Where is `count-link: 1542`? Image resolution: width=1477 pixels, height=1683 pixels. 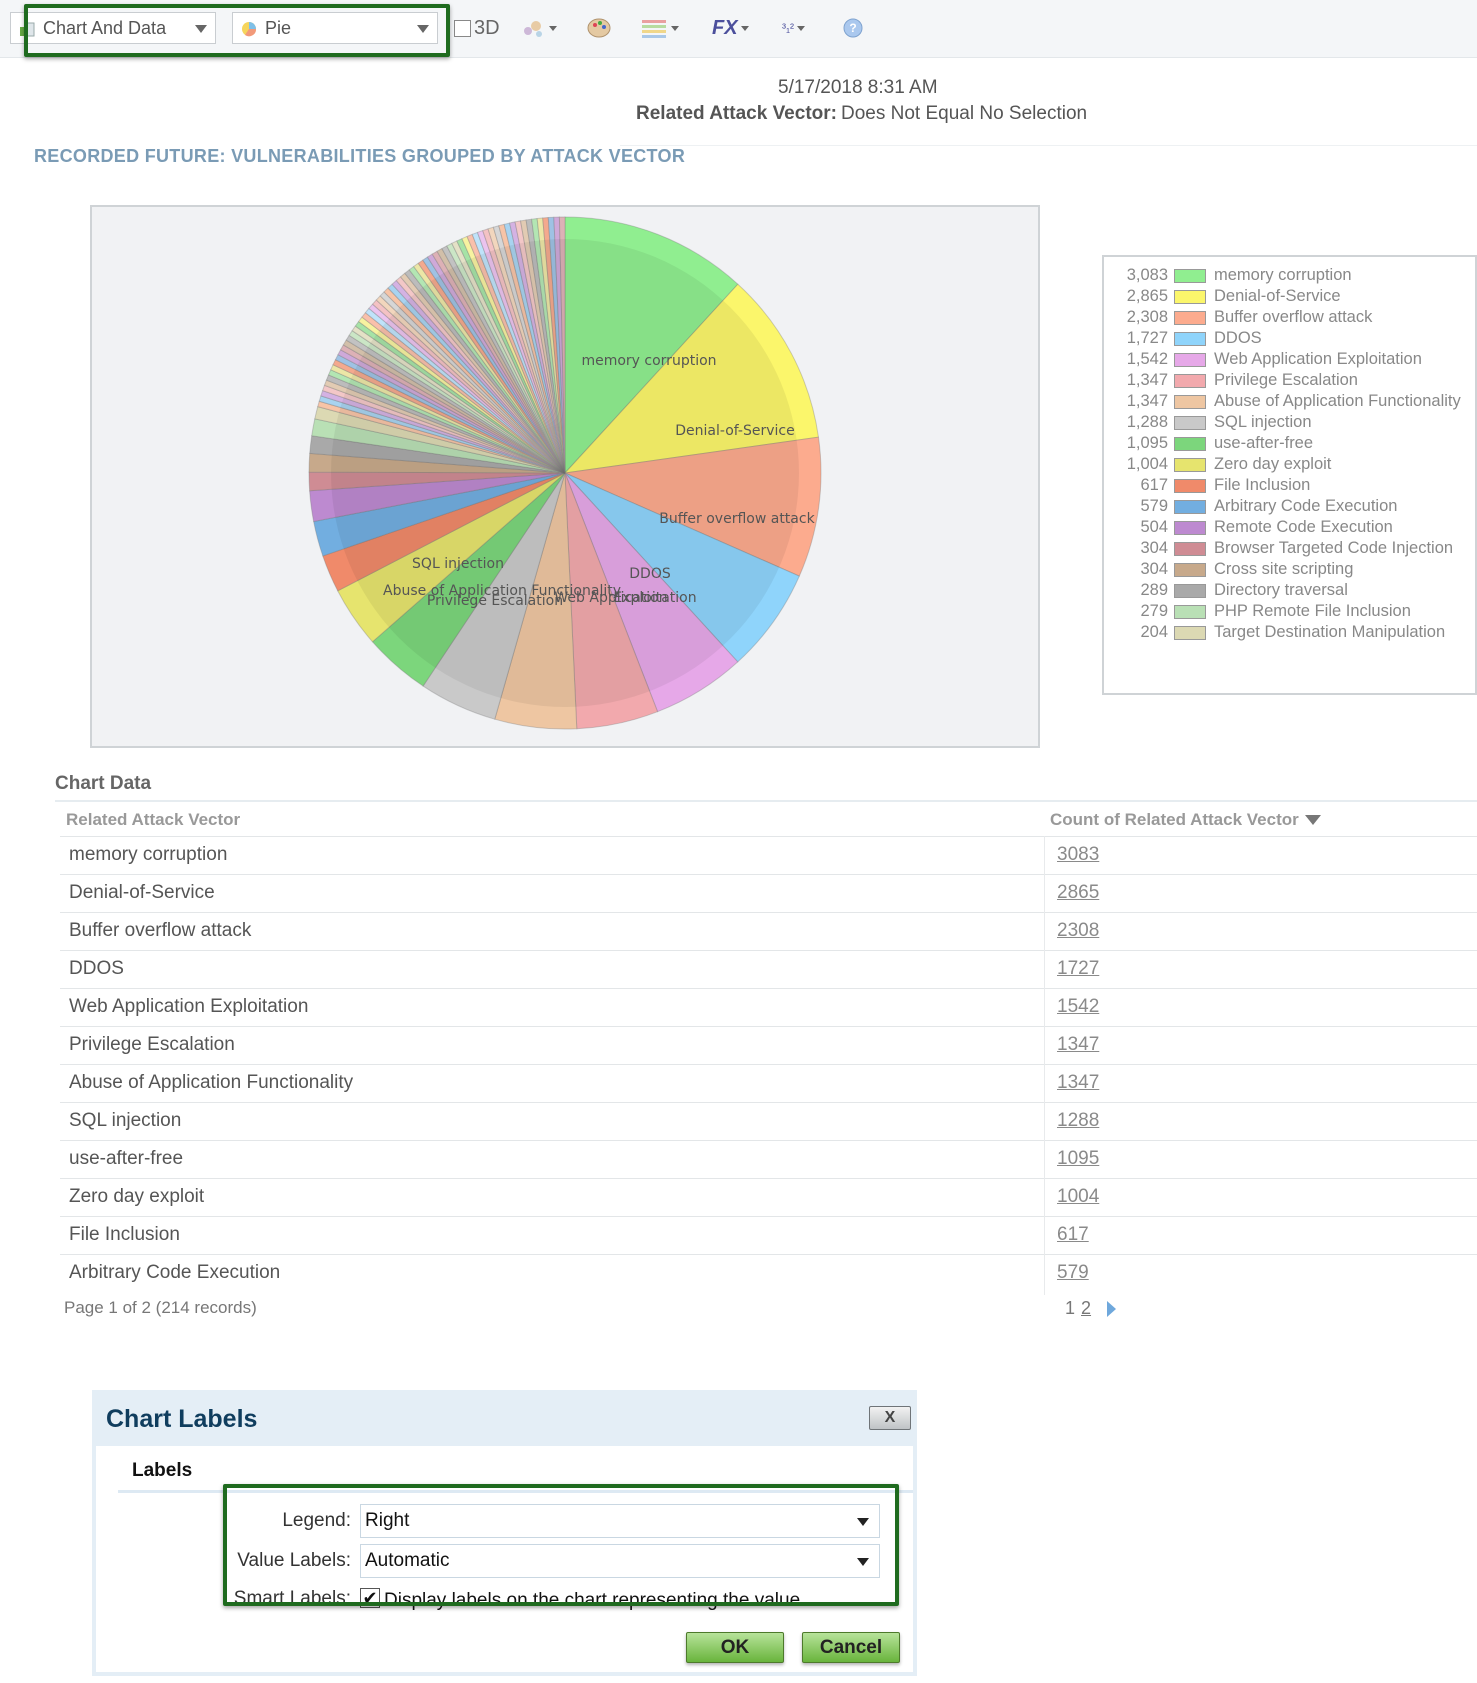 count-link: 1542 is located at coordinates (1078, 1006).